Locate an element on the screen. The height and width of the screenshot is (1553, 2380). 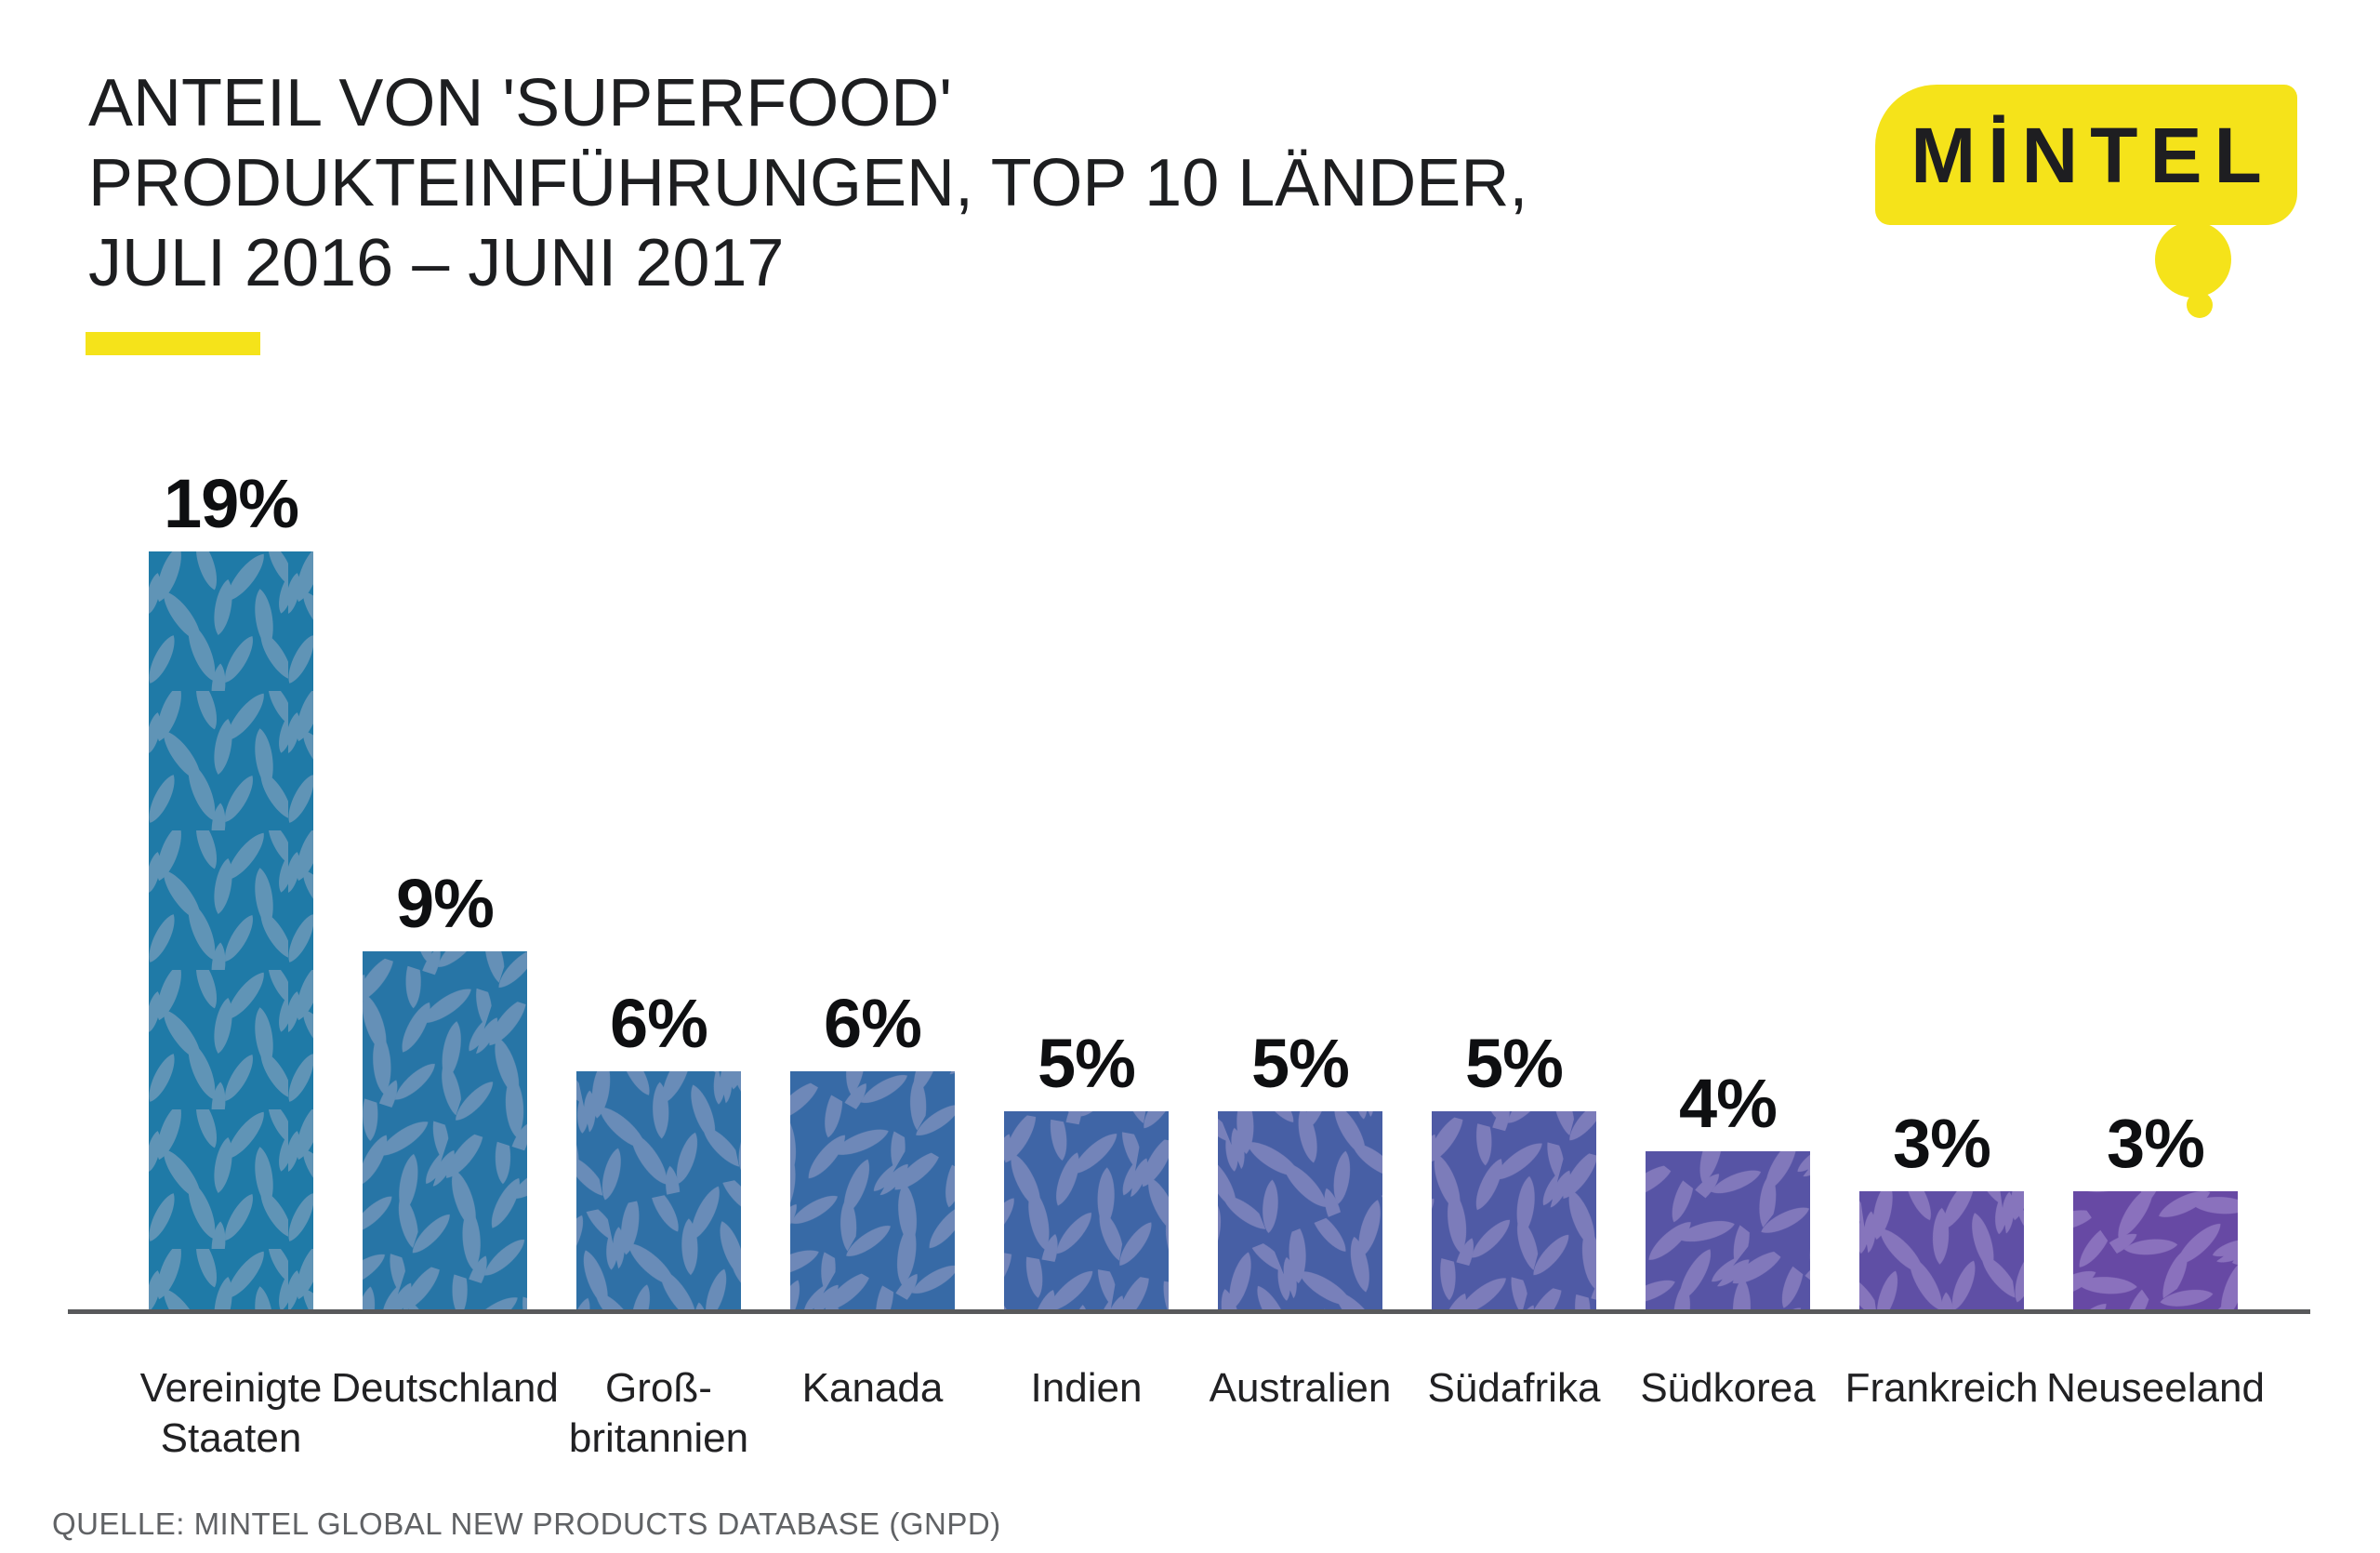
bar-s-dafrika is located at coordinates (1514, 1211).